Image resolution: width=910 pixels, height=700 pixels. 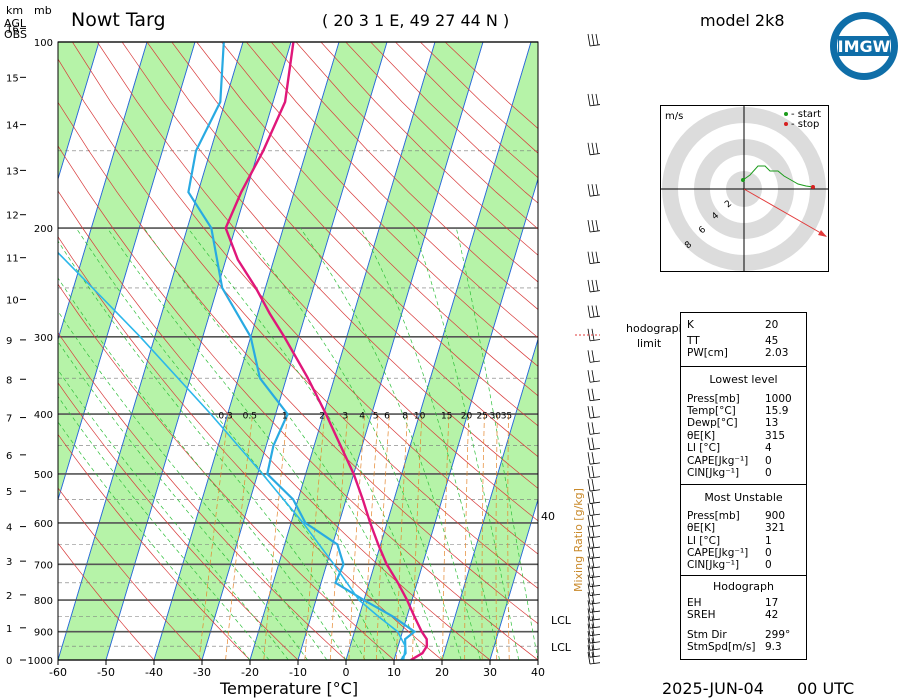 I want to click on height-label: 2, so click(x=9, y=596).